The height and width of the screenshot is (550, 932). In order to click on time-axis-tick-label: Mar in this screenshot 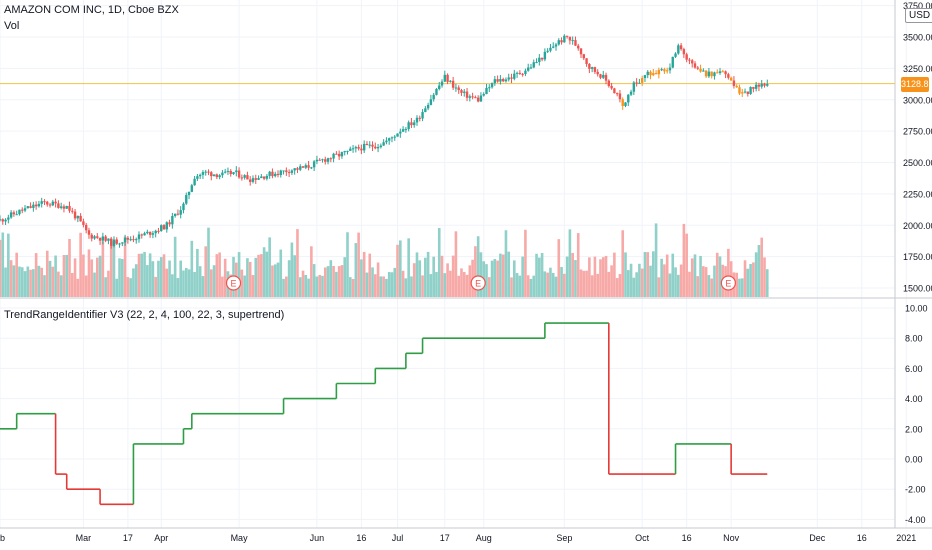, I will do `click(84, 538)`.